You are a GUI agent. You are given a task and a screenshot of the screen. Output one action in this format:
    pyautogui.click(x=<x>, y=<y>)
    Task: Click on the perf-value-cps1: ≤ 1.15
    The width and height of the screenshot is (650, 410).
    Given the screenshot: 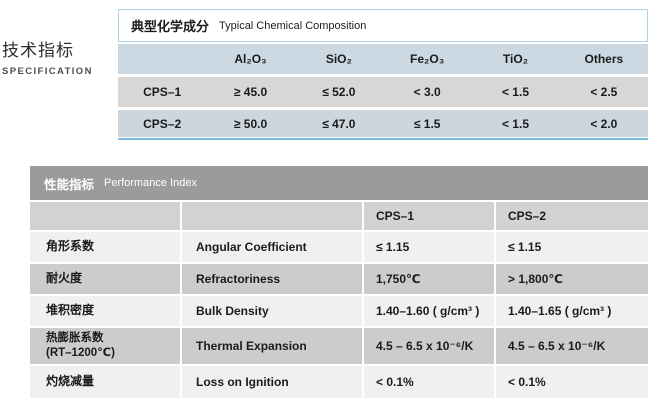 What is the action you would take?
    pyautogui.click(x=429, y=247)
    